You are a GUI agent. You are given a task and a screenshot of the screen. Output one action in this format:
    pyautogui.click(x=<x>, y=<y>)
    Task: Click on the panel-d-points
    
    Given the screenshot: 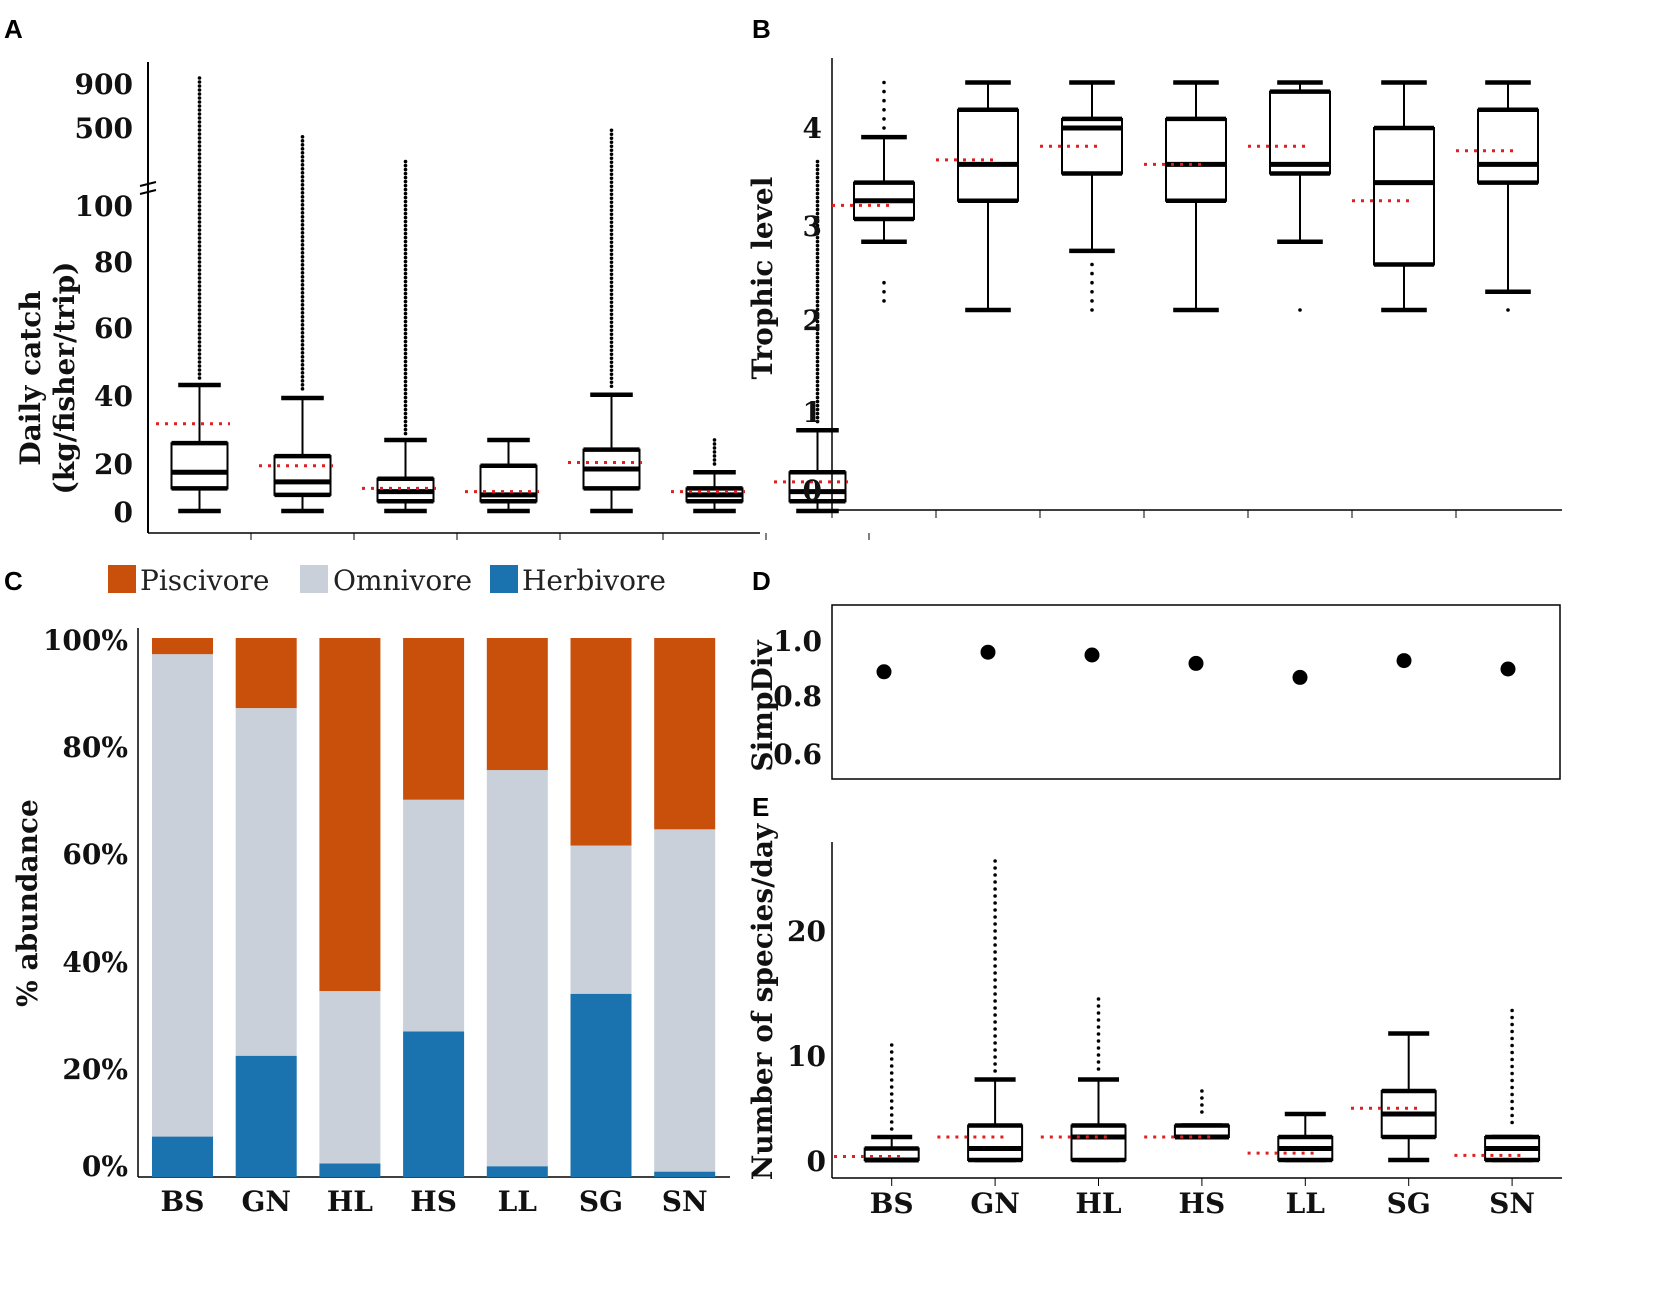 What is the action you would take?
    pyautogui.click(x=1196, y=664)
    